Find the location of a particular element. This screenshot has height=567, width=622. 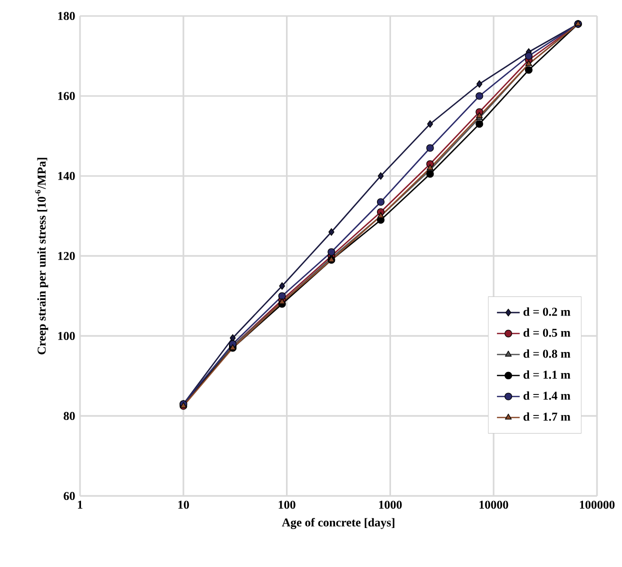

x-tick-label: 100 is located at coordinates (287, 504).